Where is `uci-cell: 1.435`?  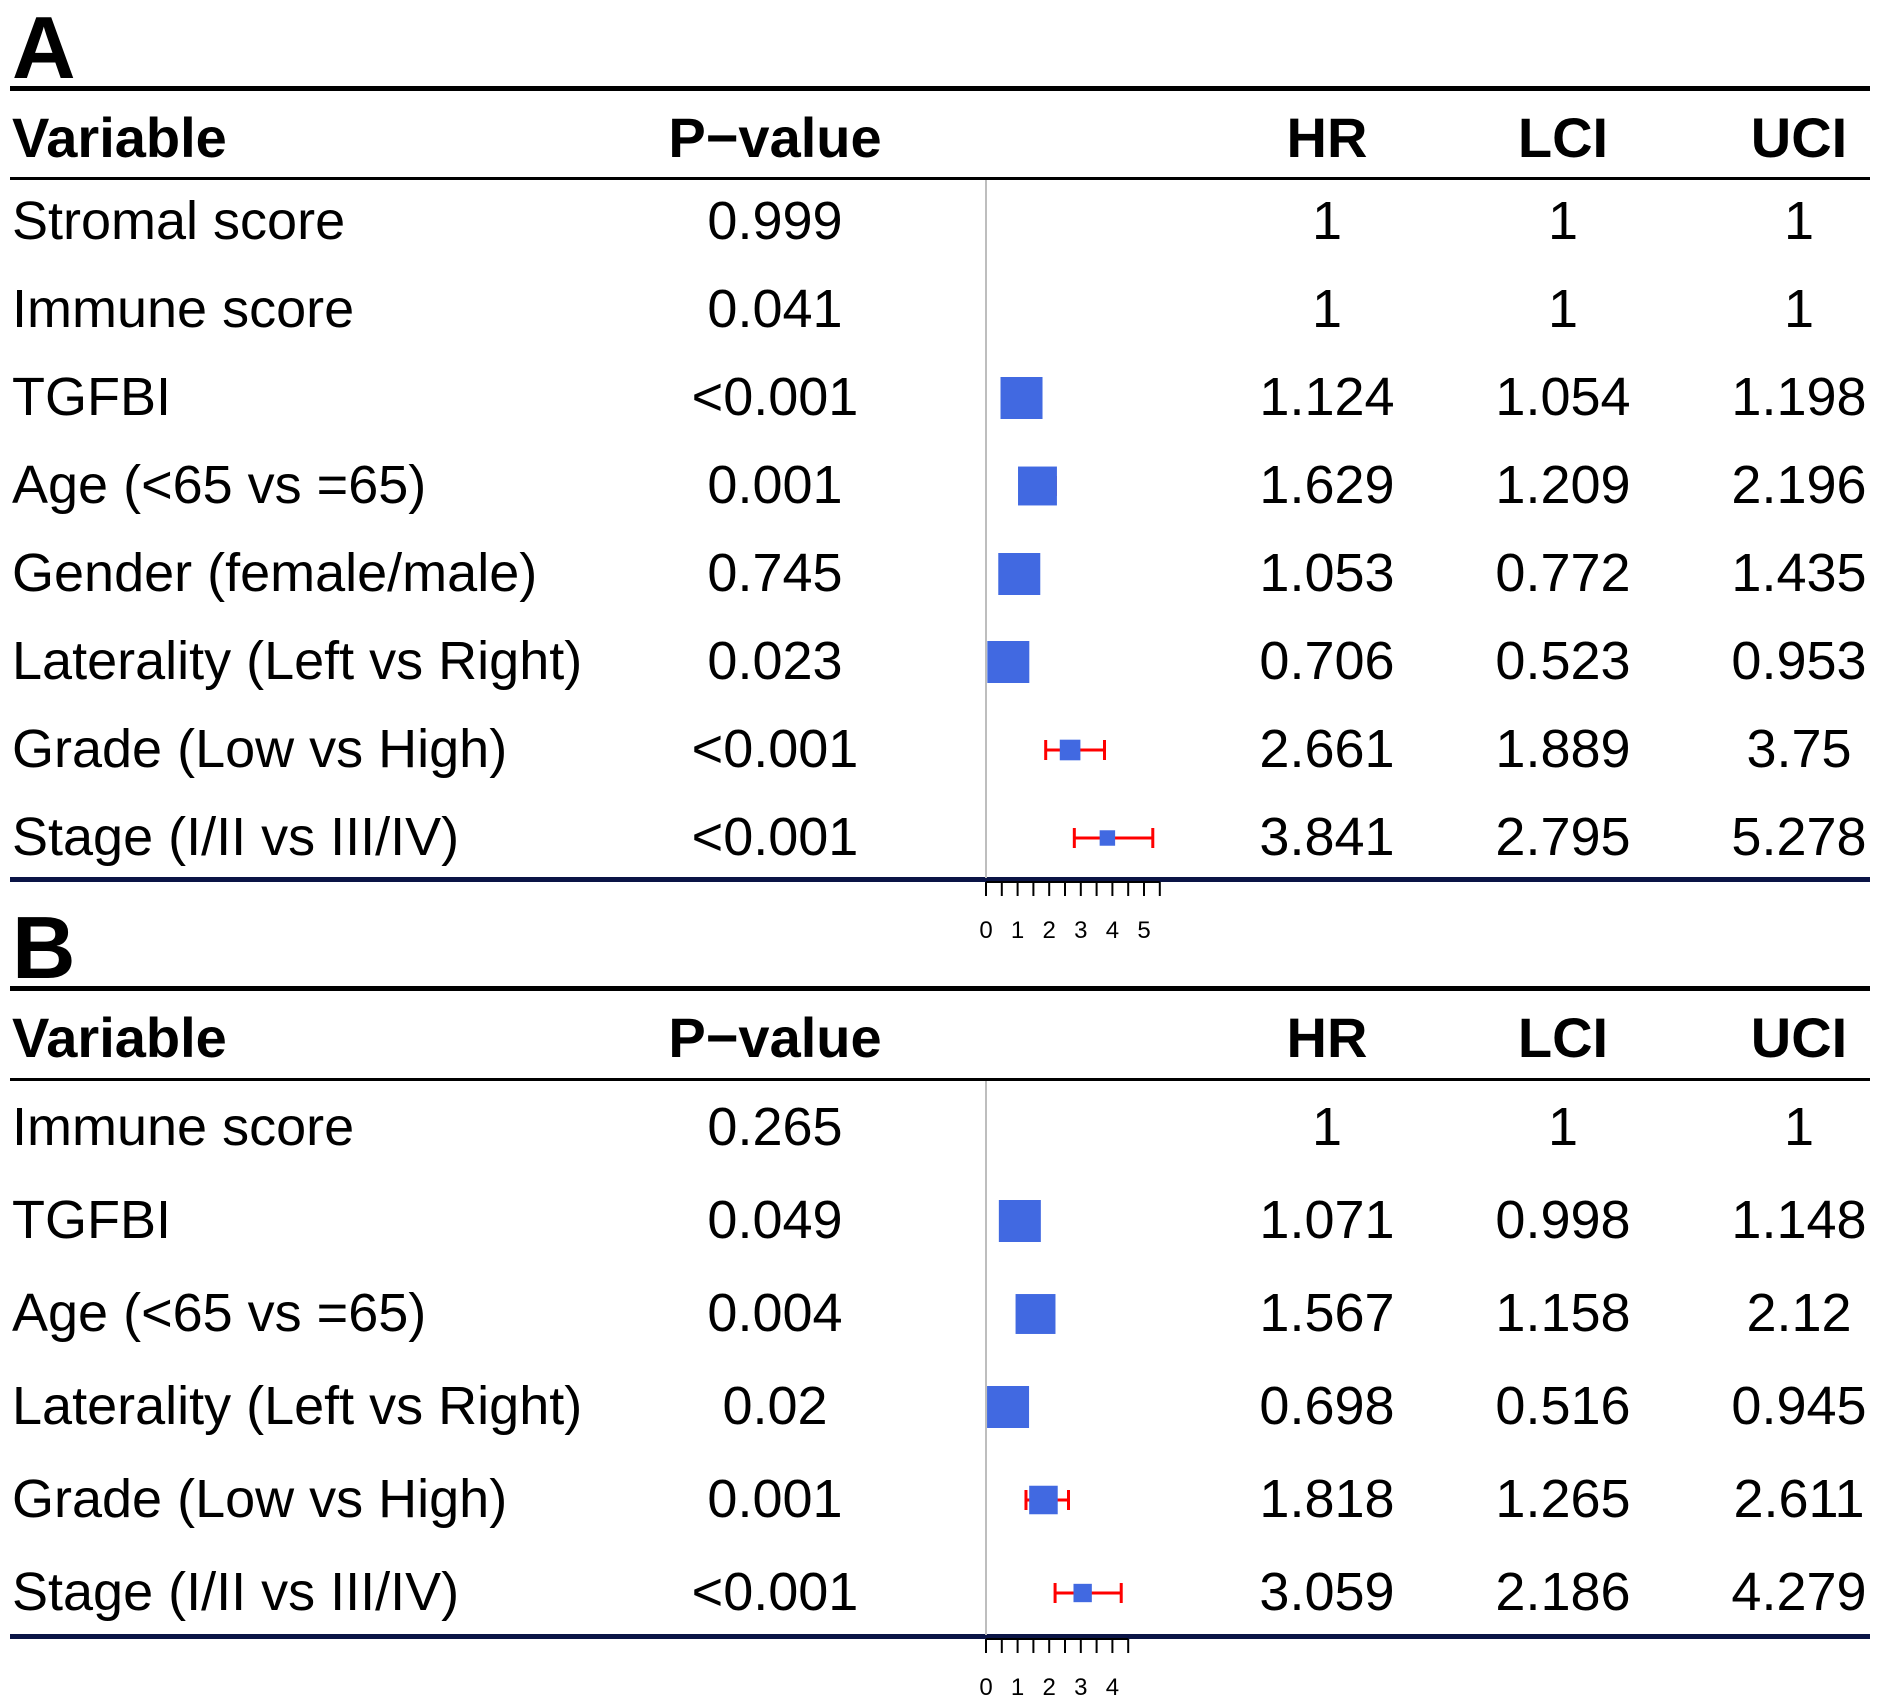 uci-cell: 1.435 is located at coordinates (1799, 573).